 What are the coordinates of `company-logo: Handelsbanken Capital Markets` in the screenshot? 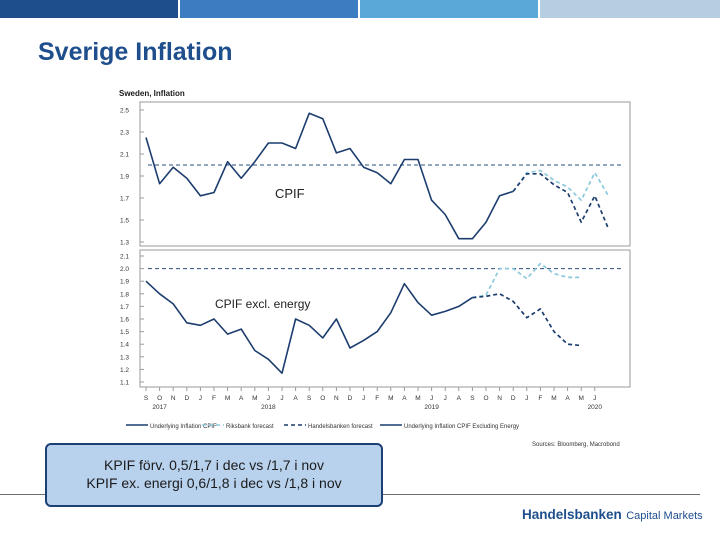 It's located at (612, 515).